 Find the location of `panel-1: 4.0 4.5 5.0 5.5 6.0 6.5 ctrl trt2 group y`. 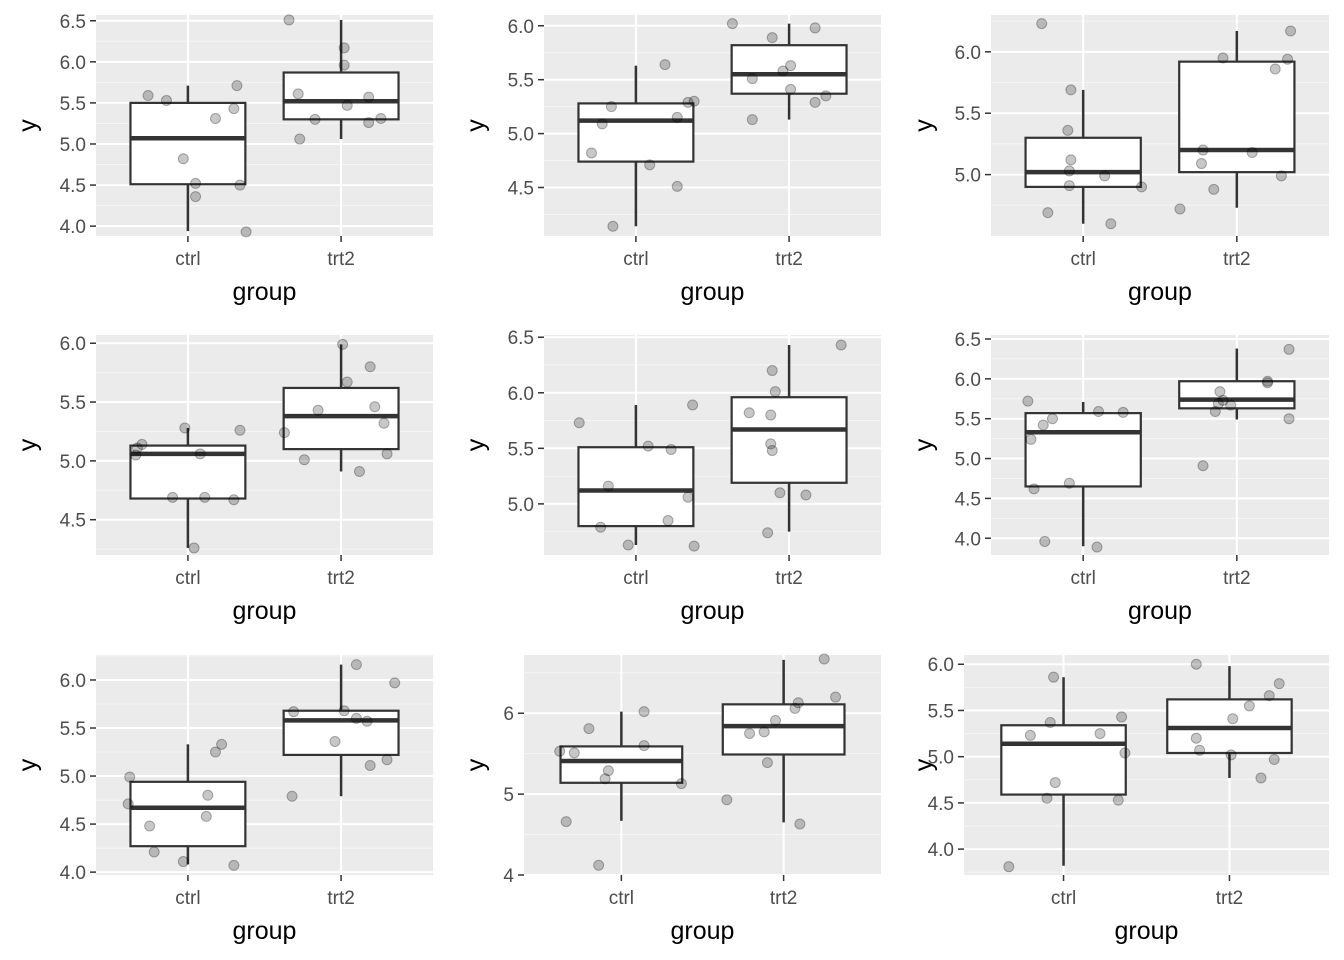

panel-1: 4.0 4.5 5.0 5.5 6.0 6.5 ctrl trt2 group y is located at coordinates (223, 159).